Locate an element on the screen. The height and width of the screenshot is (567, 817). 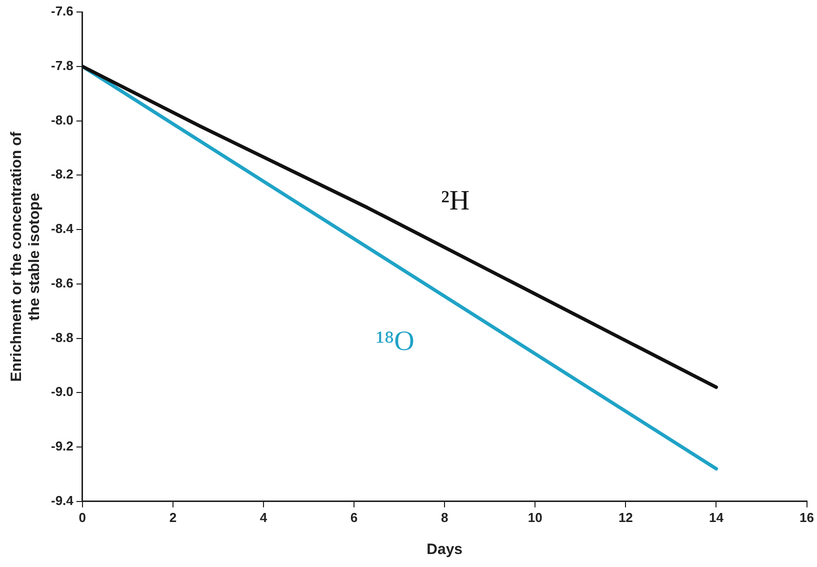
x-tick-label: 10 is located at coordinates (535, 517).